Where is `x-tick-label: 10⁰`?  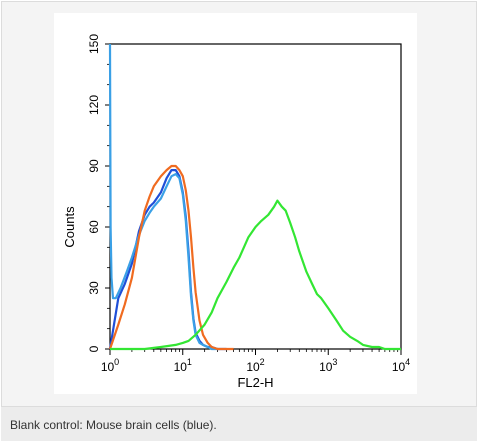
x-tick-label: 10⁰ is located at coordinates (110, 365).